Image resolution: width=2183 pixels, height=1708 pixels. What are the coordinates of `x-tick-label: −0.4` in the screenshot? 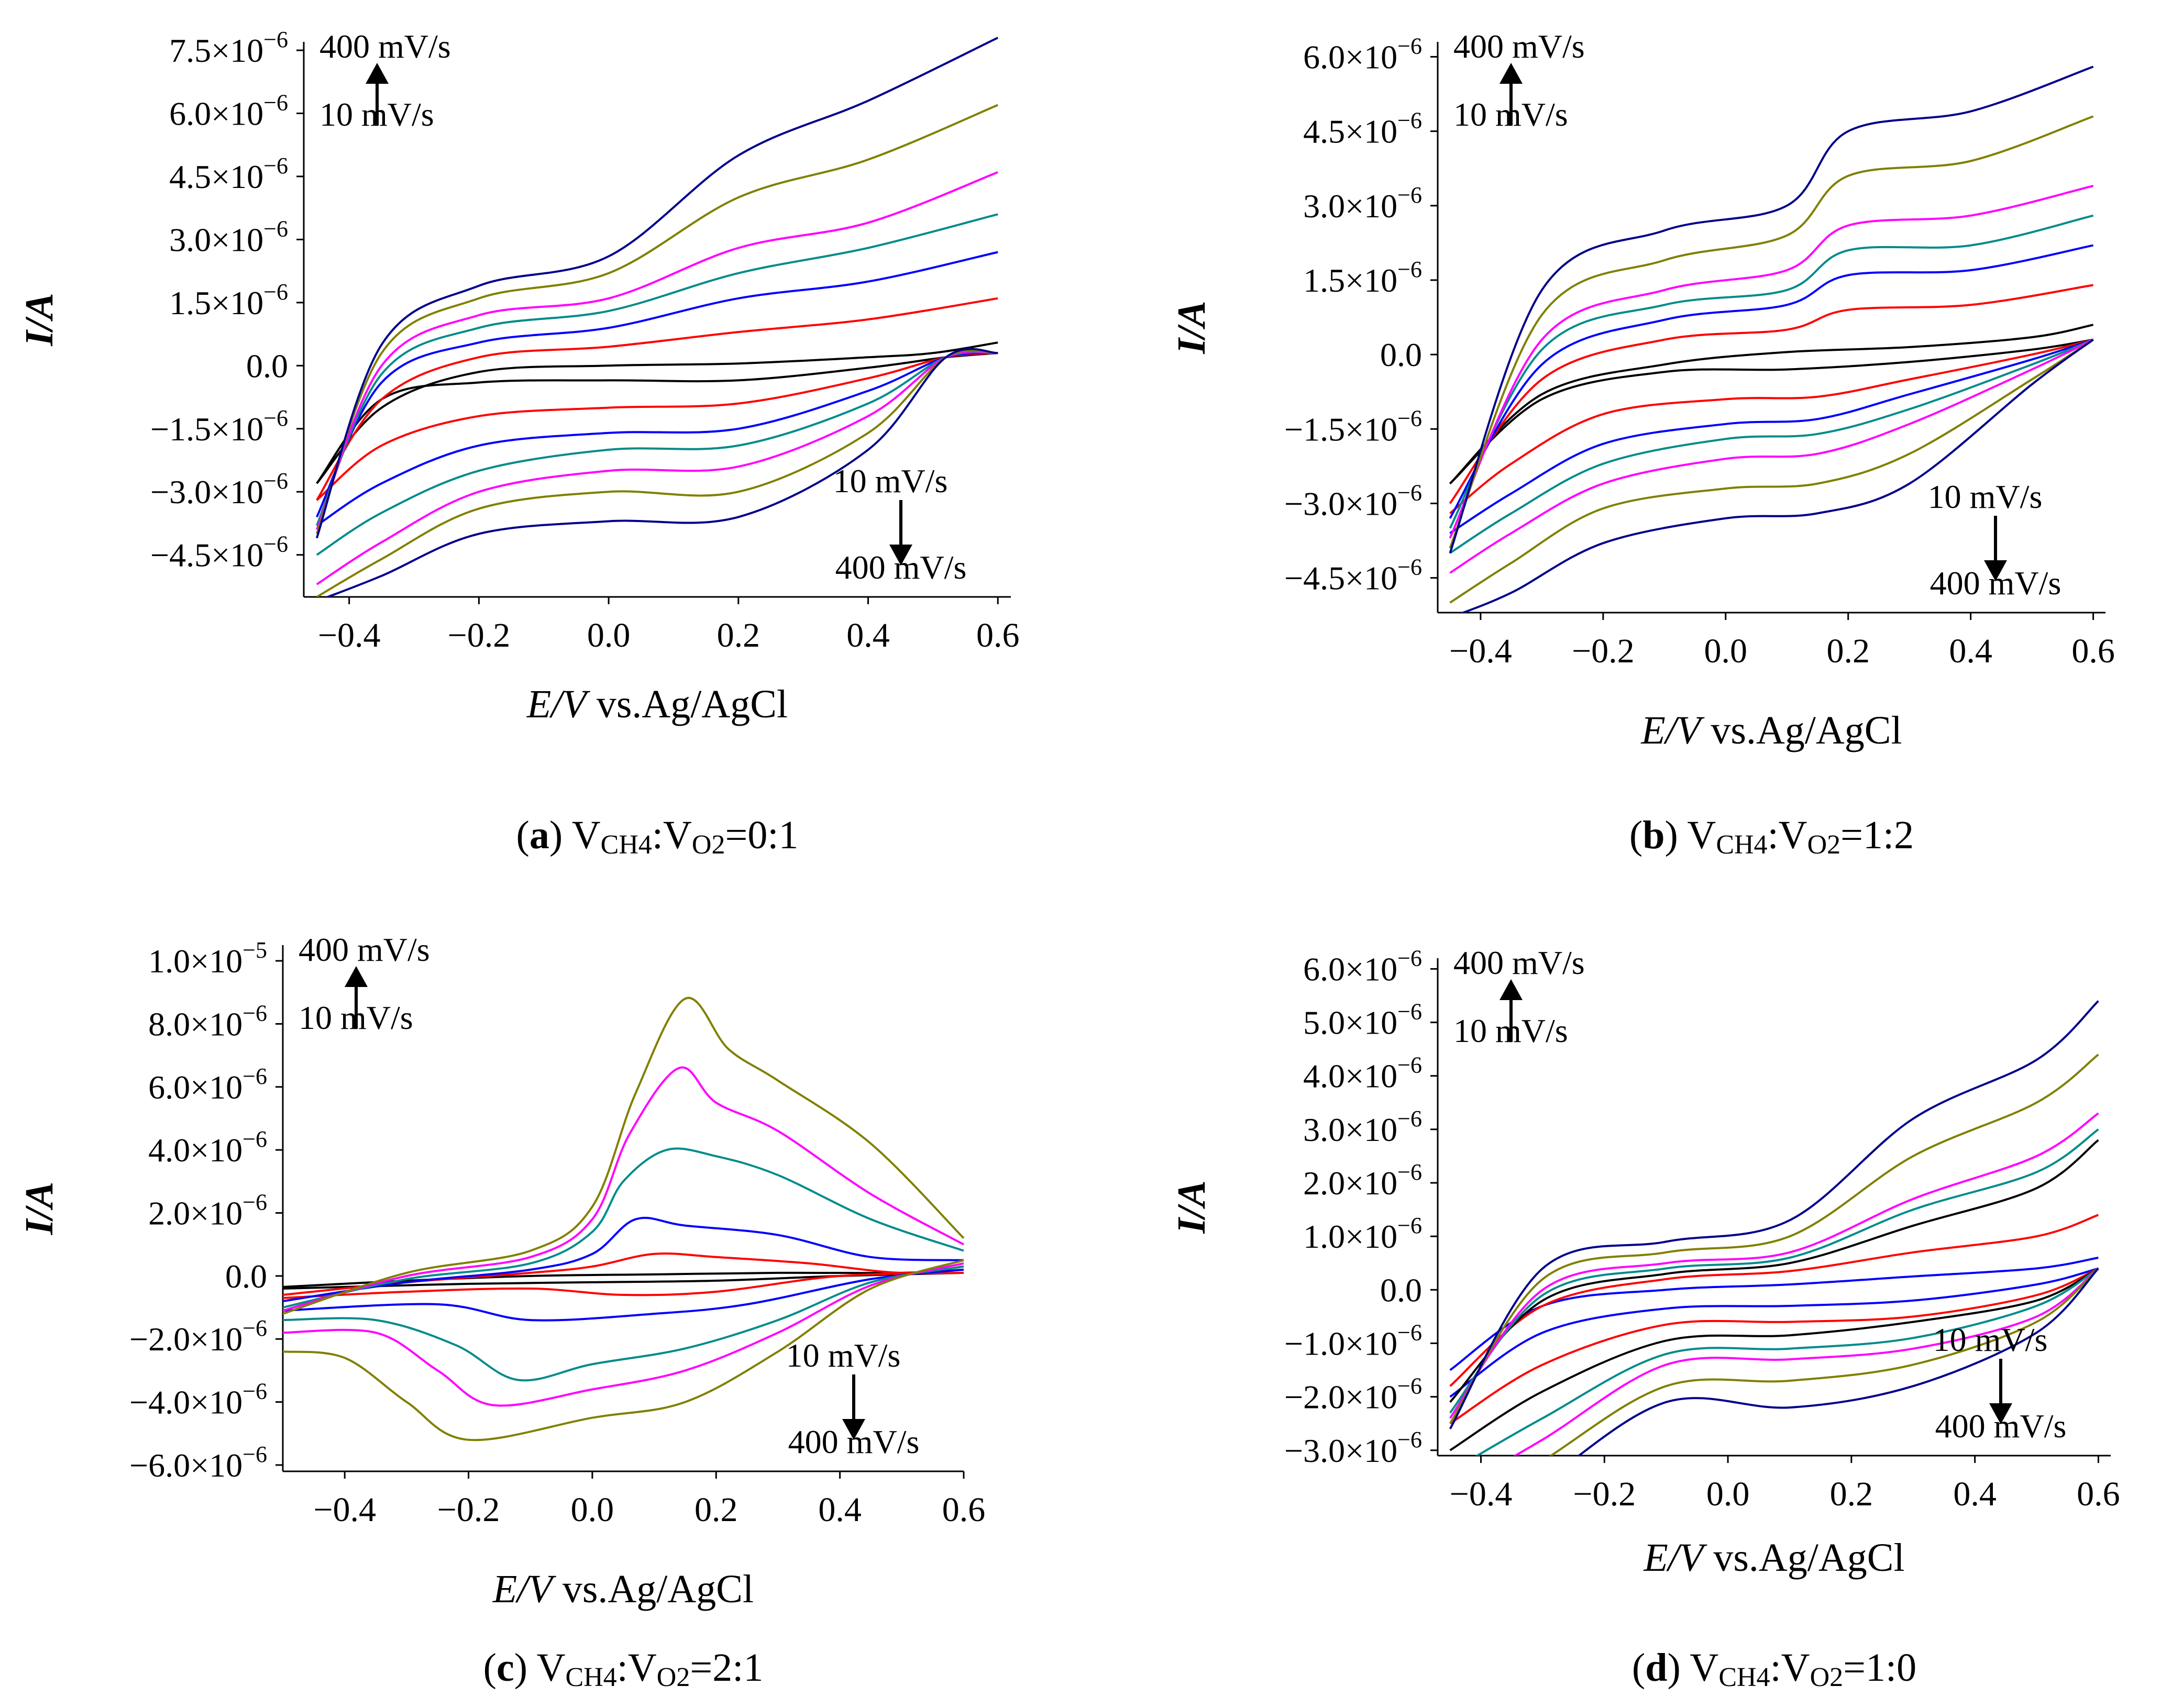 It's located at (344, 1510).